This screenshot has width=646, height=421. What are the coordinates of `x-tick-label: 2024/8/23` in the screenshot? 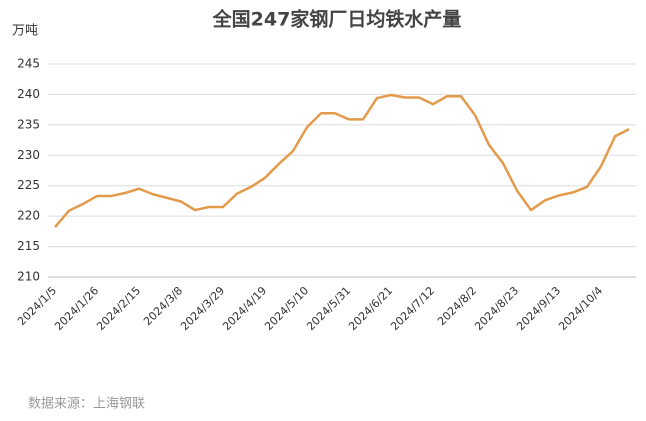 It's located at (496, 308).